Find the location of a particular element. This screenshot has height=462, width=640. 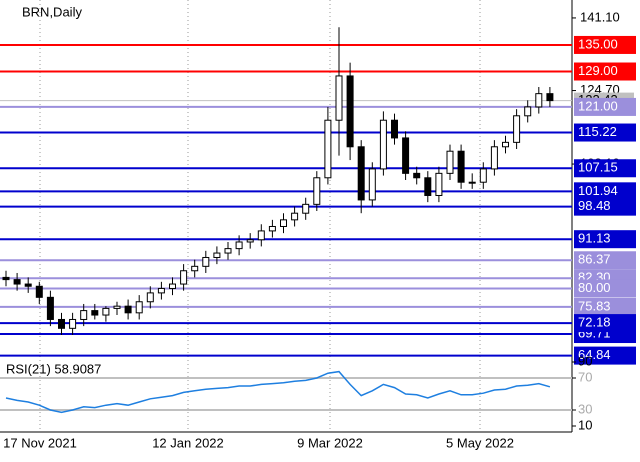

level-label: 135.00 is located at coordinates (598, 43).